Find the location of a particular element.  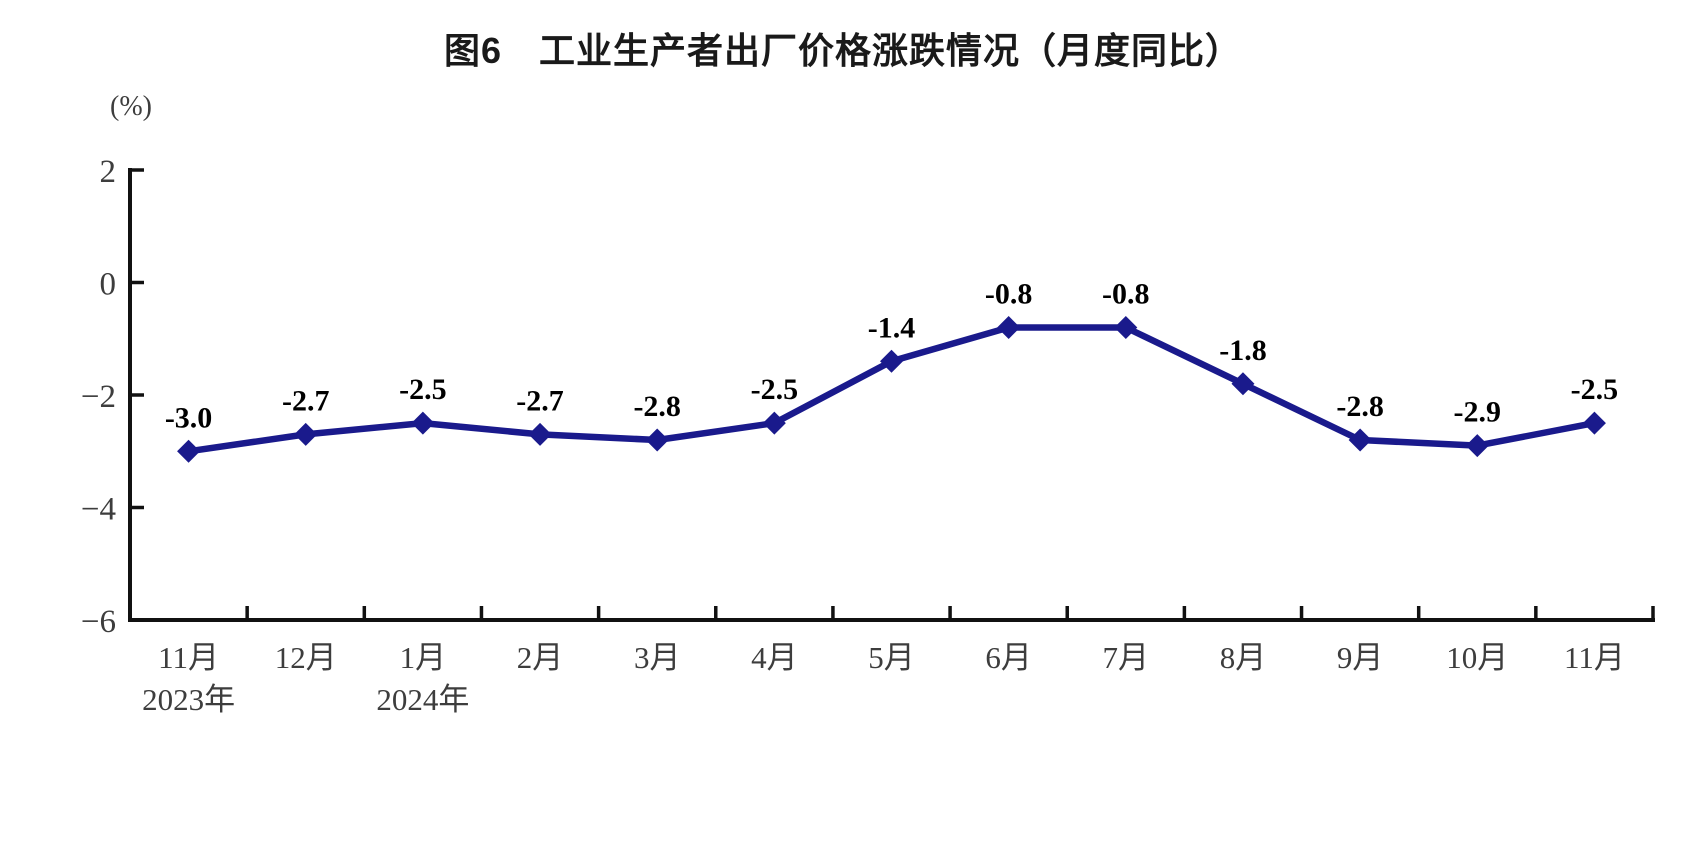

data-point-label: -2.9 is located at coordinates (1478, 412).